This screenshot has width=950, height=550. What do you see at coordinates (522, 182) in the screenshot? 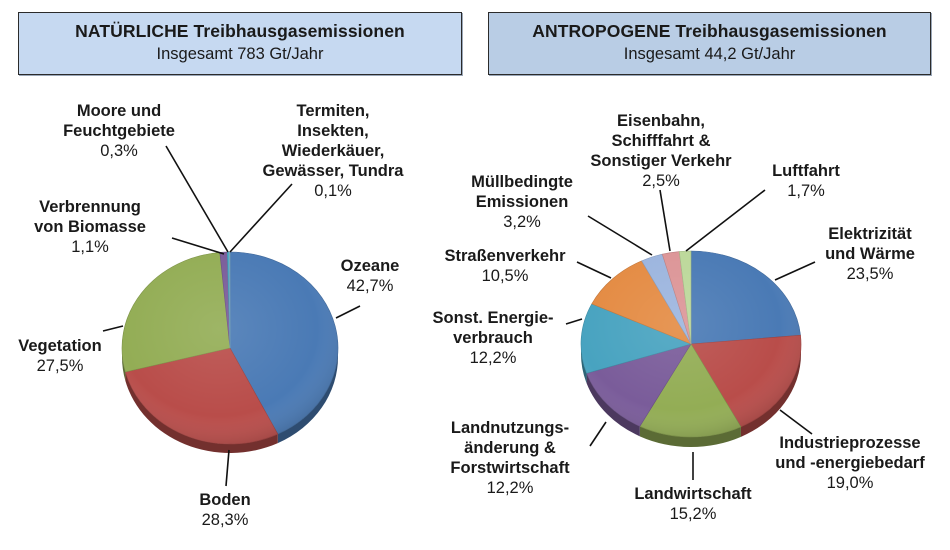
I see `label-muell-name-1: Müllbedingte` at bounding box center [522, 182].